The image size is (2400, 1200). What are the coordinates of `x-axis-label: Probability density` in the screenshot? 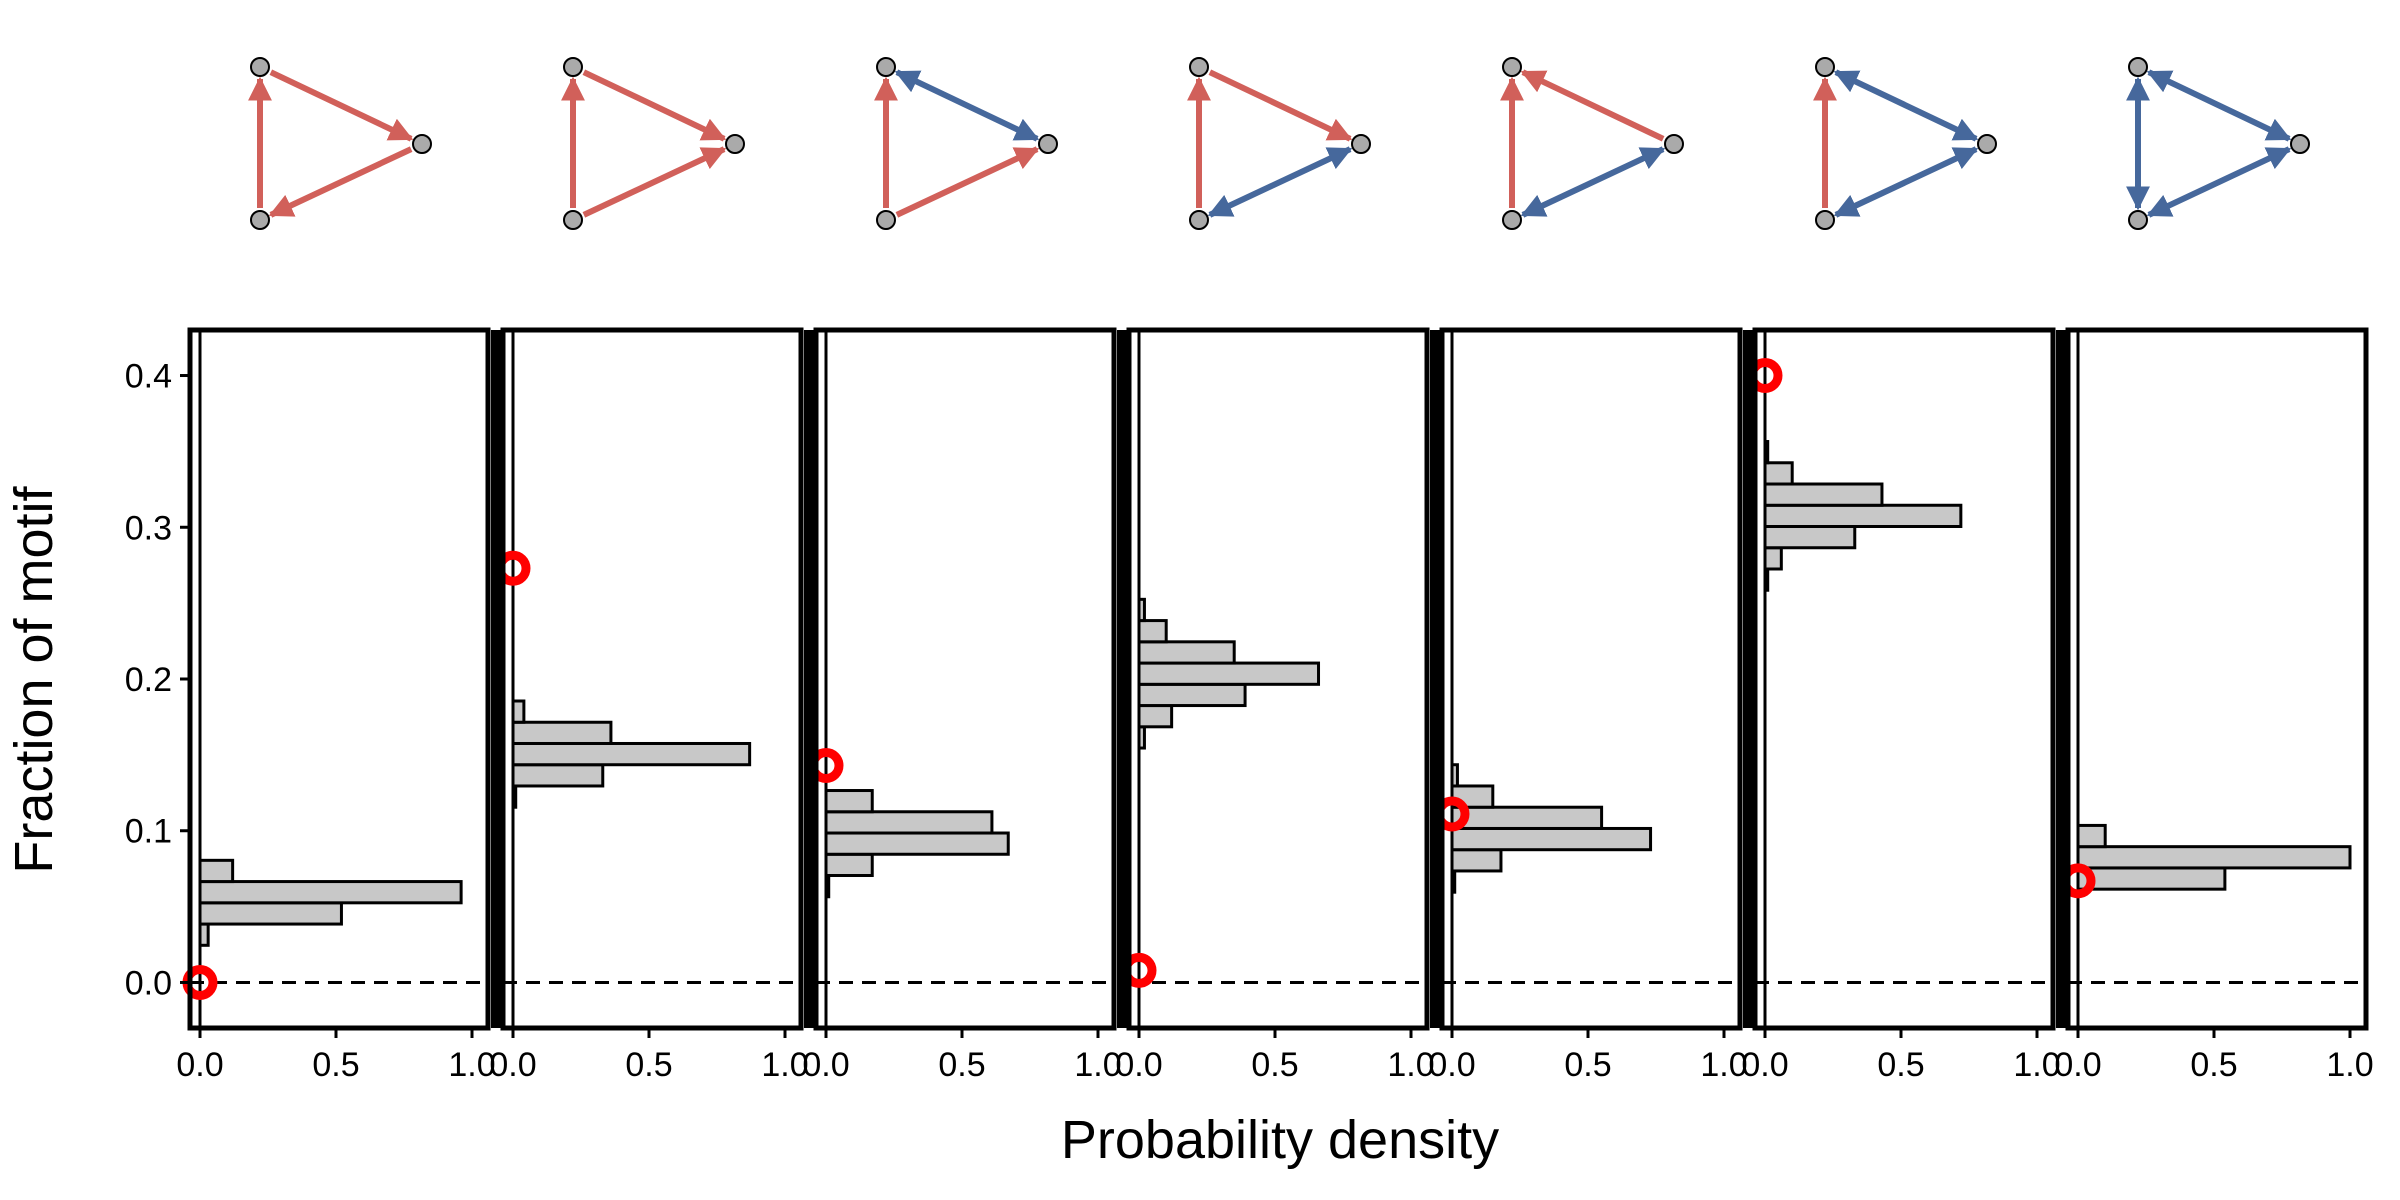 It's located at (1280, 1140).